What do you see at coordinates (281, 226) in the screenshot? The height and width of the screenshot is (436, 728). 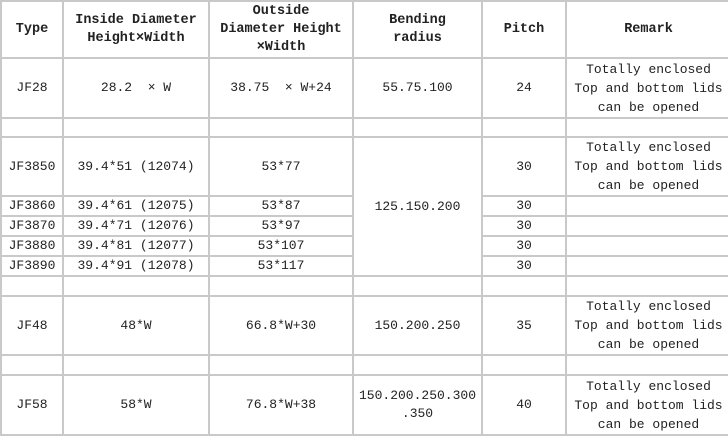 I see `cell-outside: 53*97` at bounding box center [281, 226].